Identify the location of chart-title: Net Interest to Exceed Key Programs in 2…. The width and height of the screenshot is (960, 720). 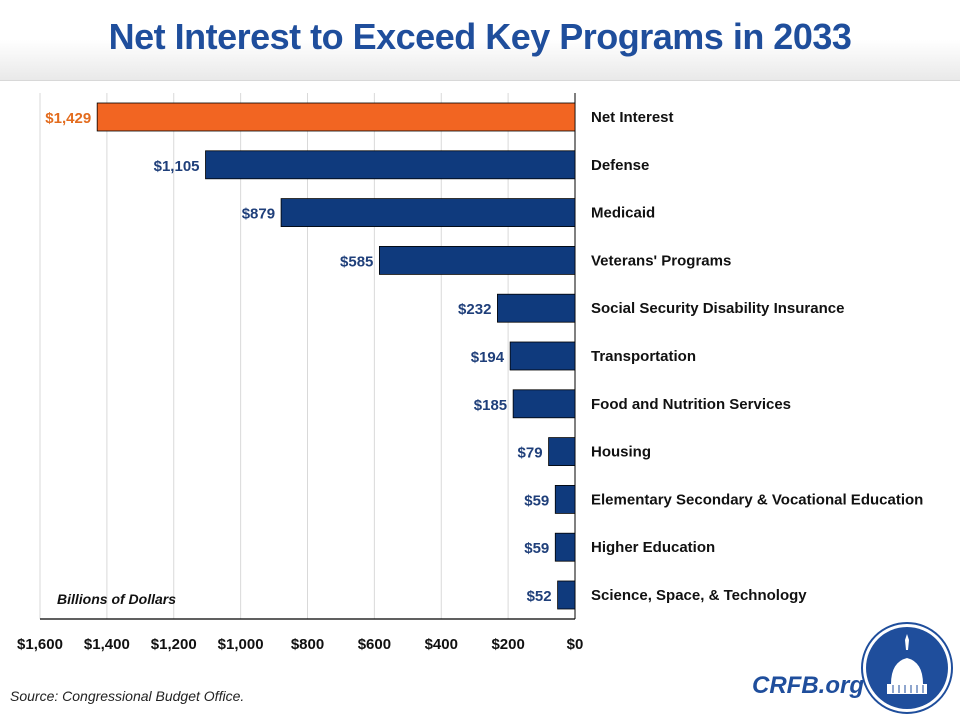
(480, 36).